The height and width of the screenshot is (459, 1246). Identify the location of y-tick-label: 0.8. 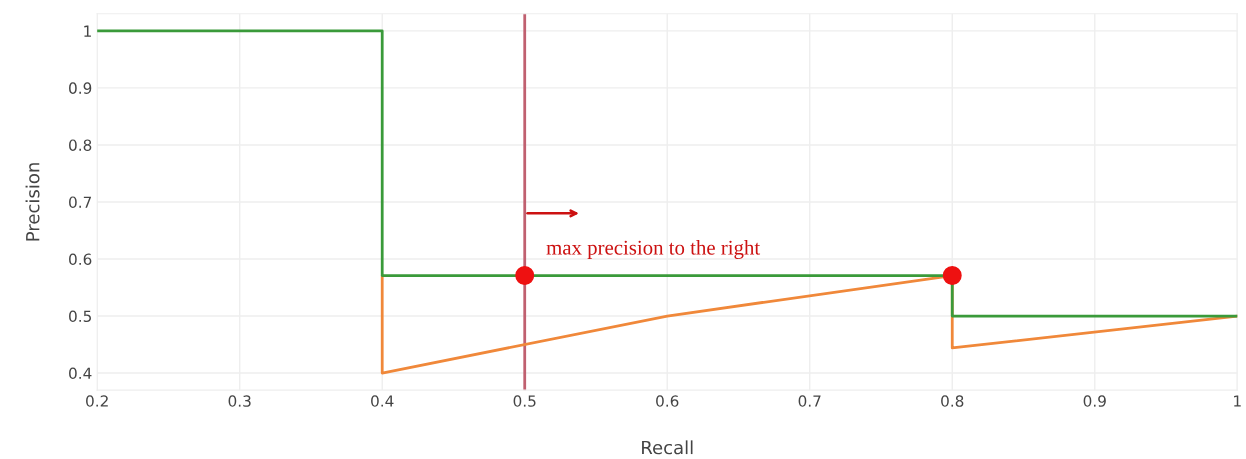
(80, 145).